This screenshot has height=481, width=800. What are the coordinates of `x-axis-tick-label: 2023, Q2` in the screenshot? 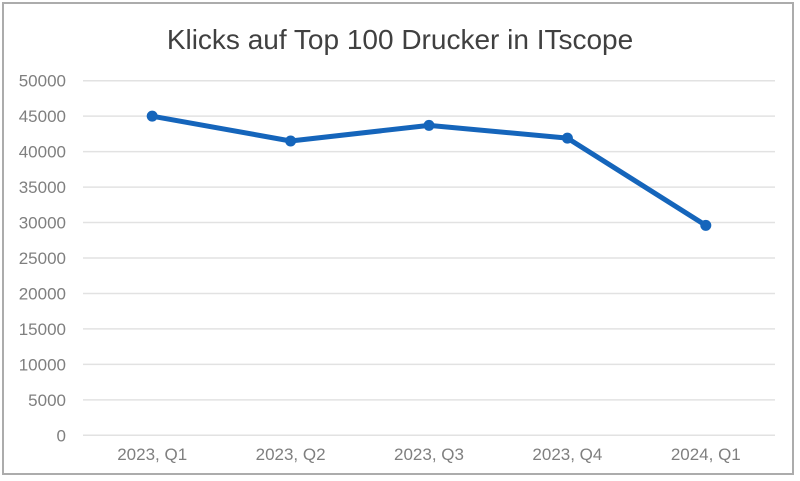 It's located at (291, 454).